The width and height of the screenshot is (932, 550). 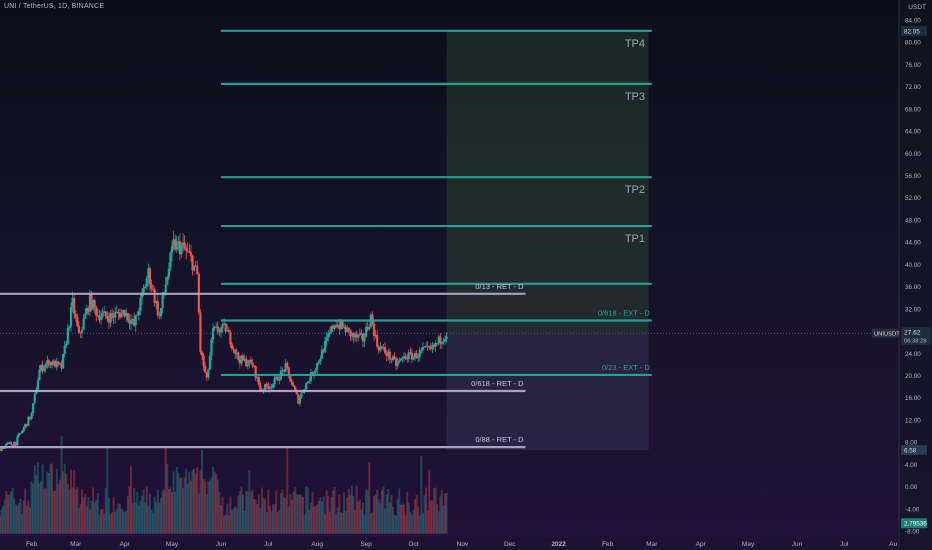 What do you see at coordinates (914, 523) in the screenshot?
I see `price-badge` at bounding box center [914, 523].